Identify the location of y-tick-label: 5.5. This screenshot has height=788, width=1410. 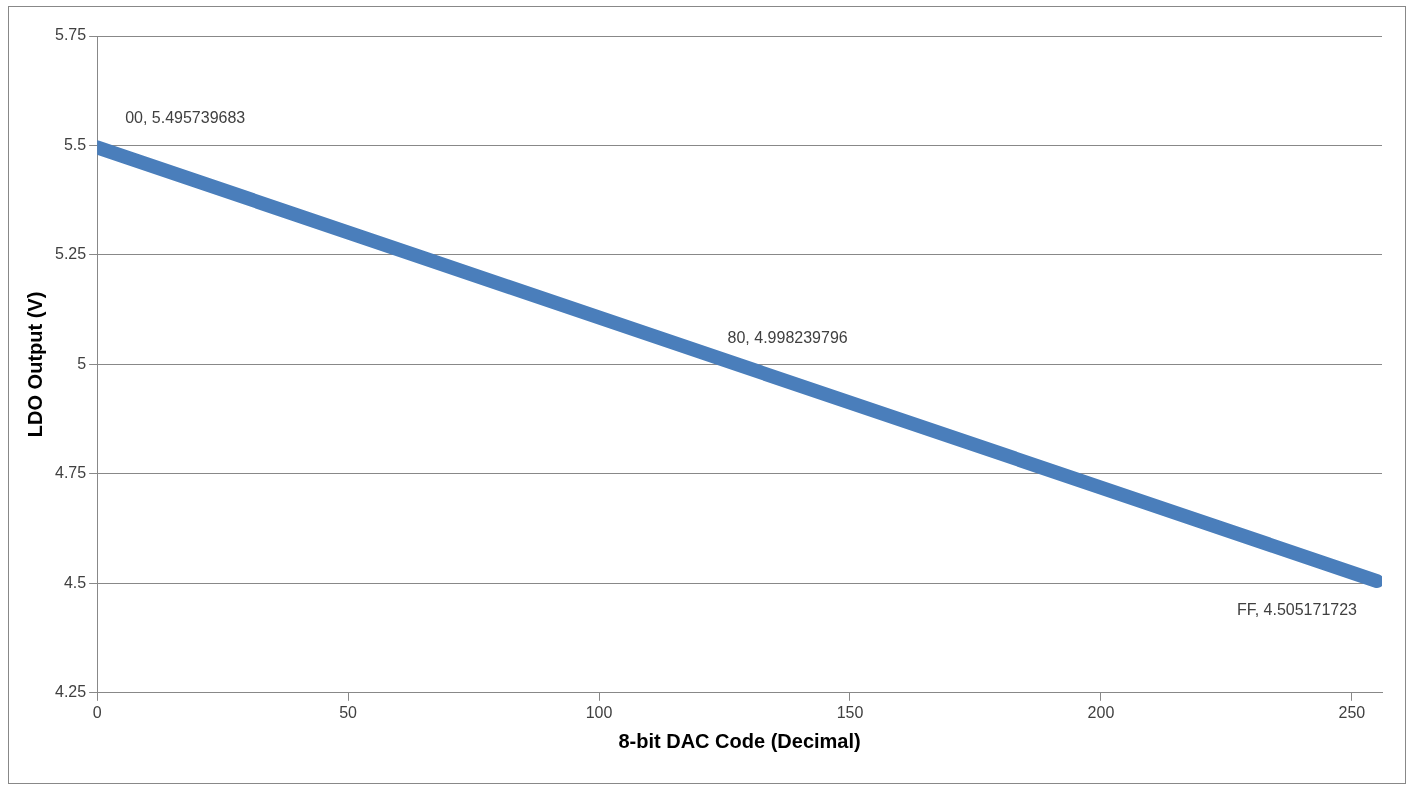
(75, 144).